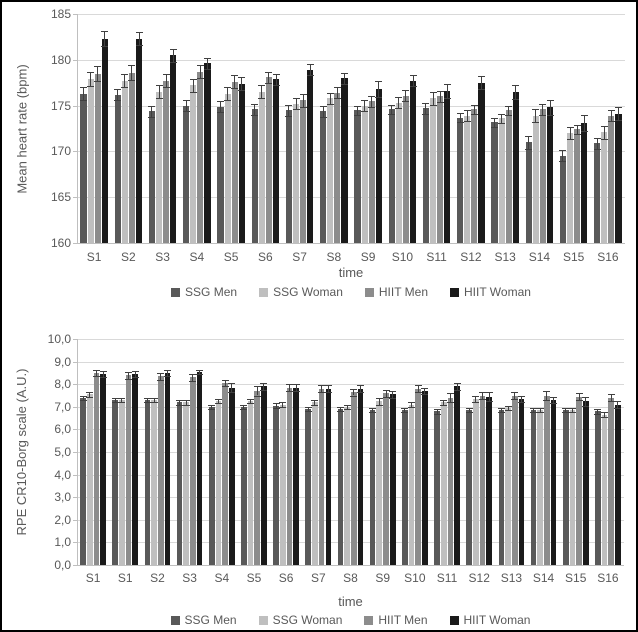 This screenshot has width=638, height=632. I want to click on x-tick-label: S9, so click(382, 578).